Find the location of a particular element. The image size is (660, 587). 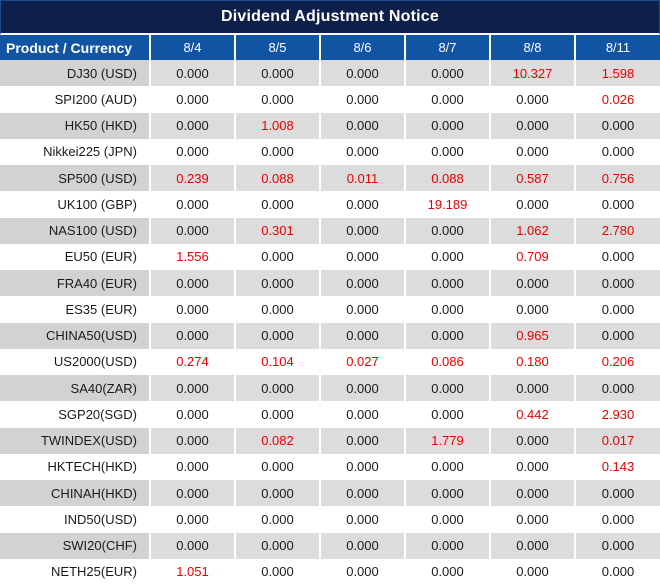

value-cell: 1.008 is located at coordinates (278, 125).